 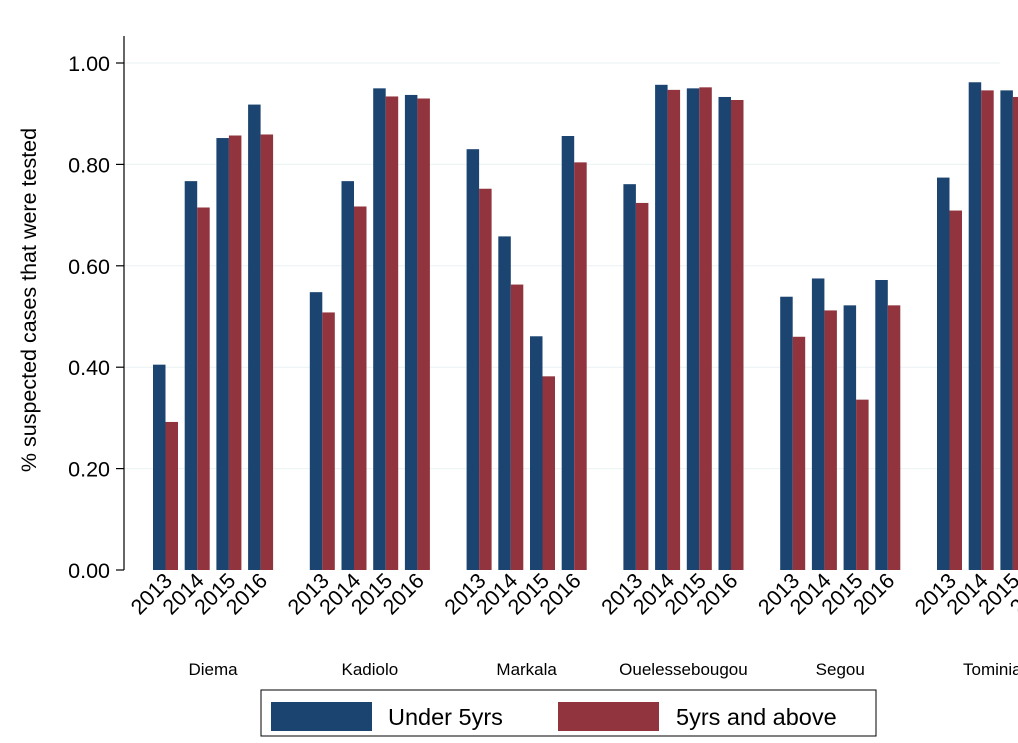 I want to click on bar-tominian-2014-under-5yrs, so click(x=975, y=326).